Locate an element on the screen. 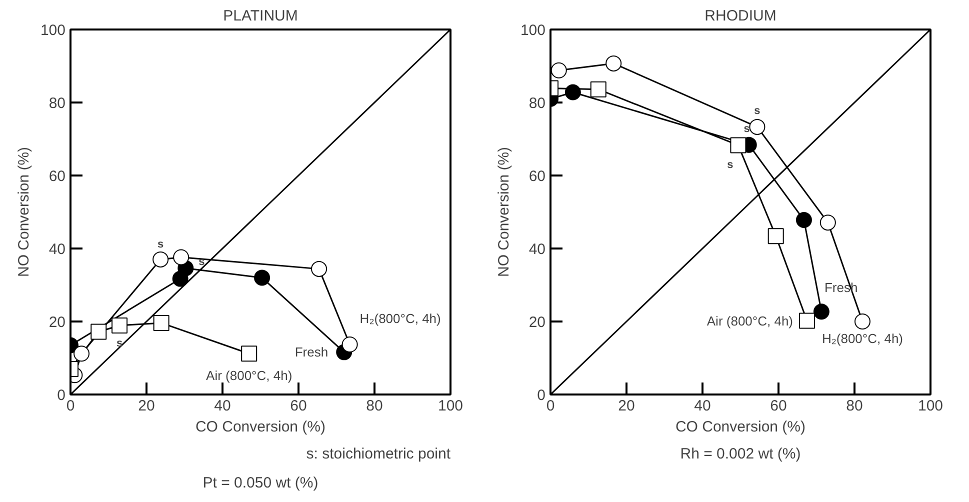 The width and height of the screenshot is (969, 502). series-label: Fresh is located at coordinates (311, 352).